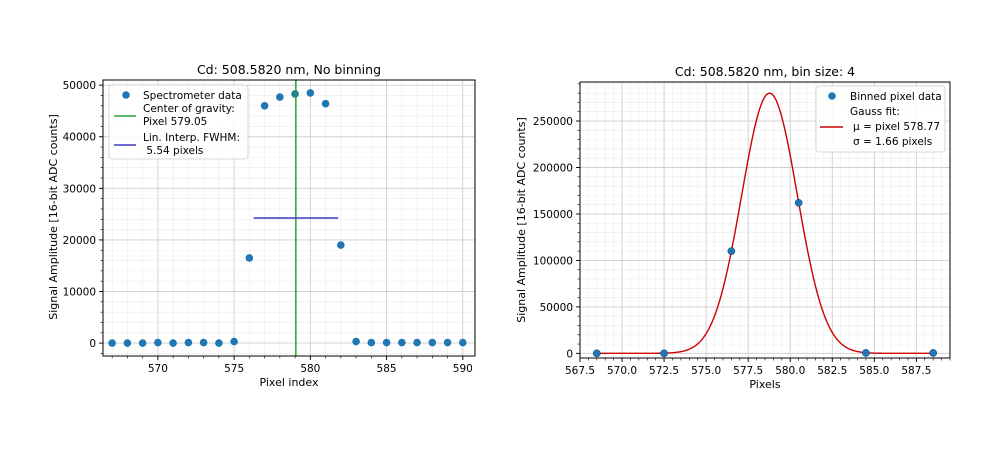 This screenshot has width=1000, height=450. What do you see at coordinates (553, 261) in the screenshot?
I see `right-y-tick-label: 100000` at bounding box center [553, 261].